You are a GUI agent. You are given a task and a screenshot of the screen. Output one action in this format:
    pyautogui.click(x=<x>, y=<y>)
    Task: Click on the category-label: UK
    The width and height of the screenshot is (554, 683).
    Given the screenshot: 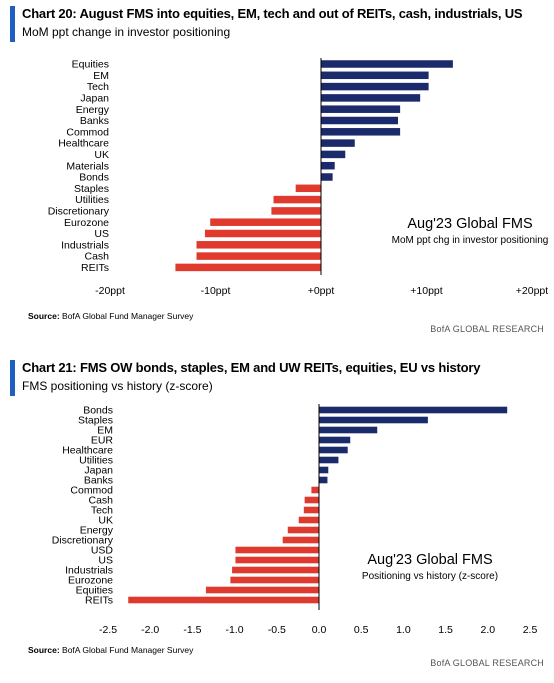 What is the action you would take?
    pyautogui.click(x=105, y=521)
    